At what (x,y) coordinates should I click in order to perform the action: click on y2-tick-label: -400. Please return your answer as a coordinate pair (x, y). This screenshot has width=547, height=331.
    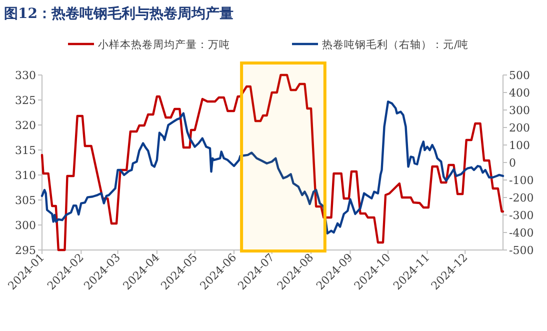
    Looking at the image, I should click on (521, 233).